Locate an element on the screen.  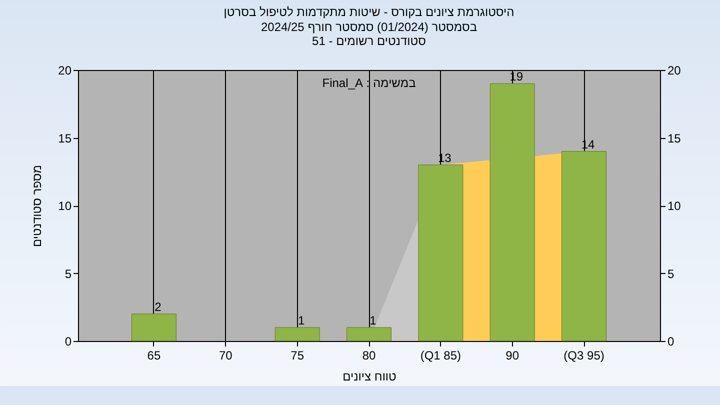
annotation: במשימה : Final_A is located at coordinates (369, 83).